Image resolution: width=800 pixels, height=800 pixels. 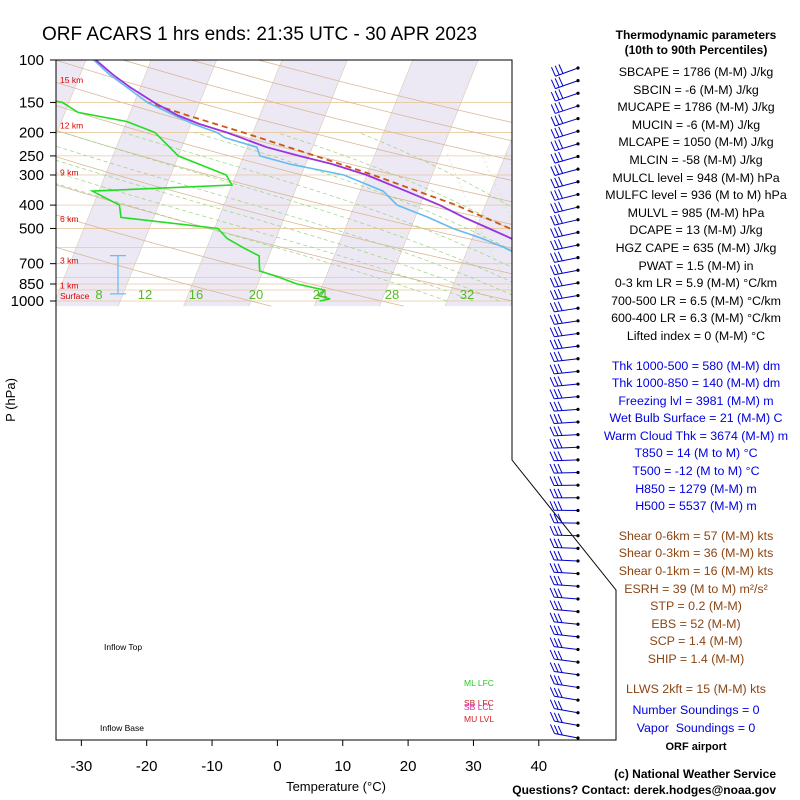 I want to click on parcel-trace, so click(x=381, y=201).